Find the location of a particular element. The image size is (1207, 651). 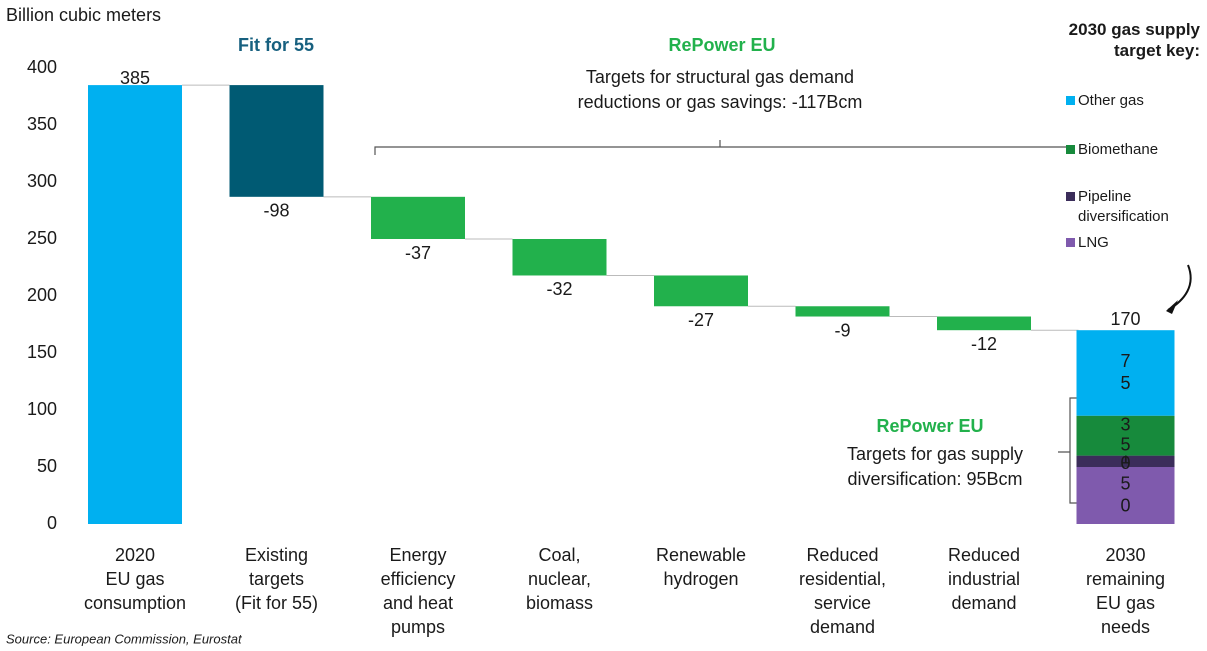

y-tick-label: 200 is located at coordinates (42, 295).